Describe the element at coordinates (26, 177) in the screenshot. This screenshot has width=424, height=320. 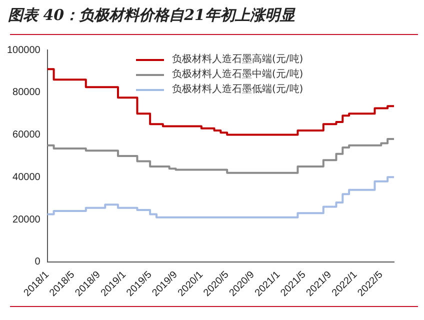
I see `y-tick-label: 40000` at that location.